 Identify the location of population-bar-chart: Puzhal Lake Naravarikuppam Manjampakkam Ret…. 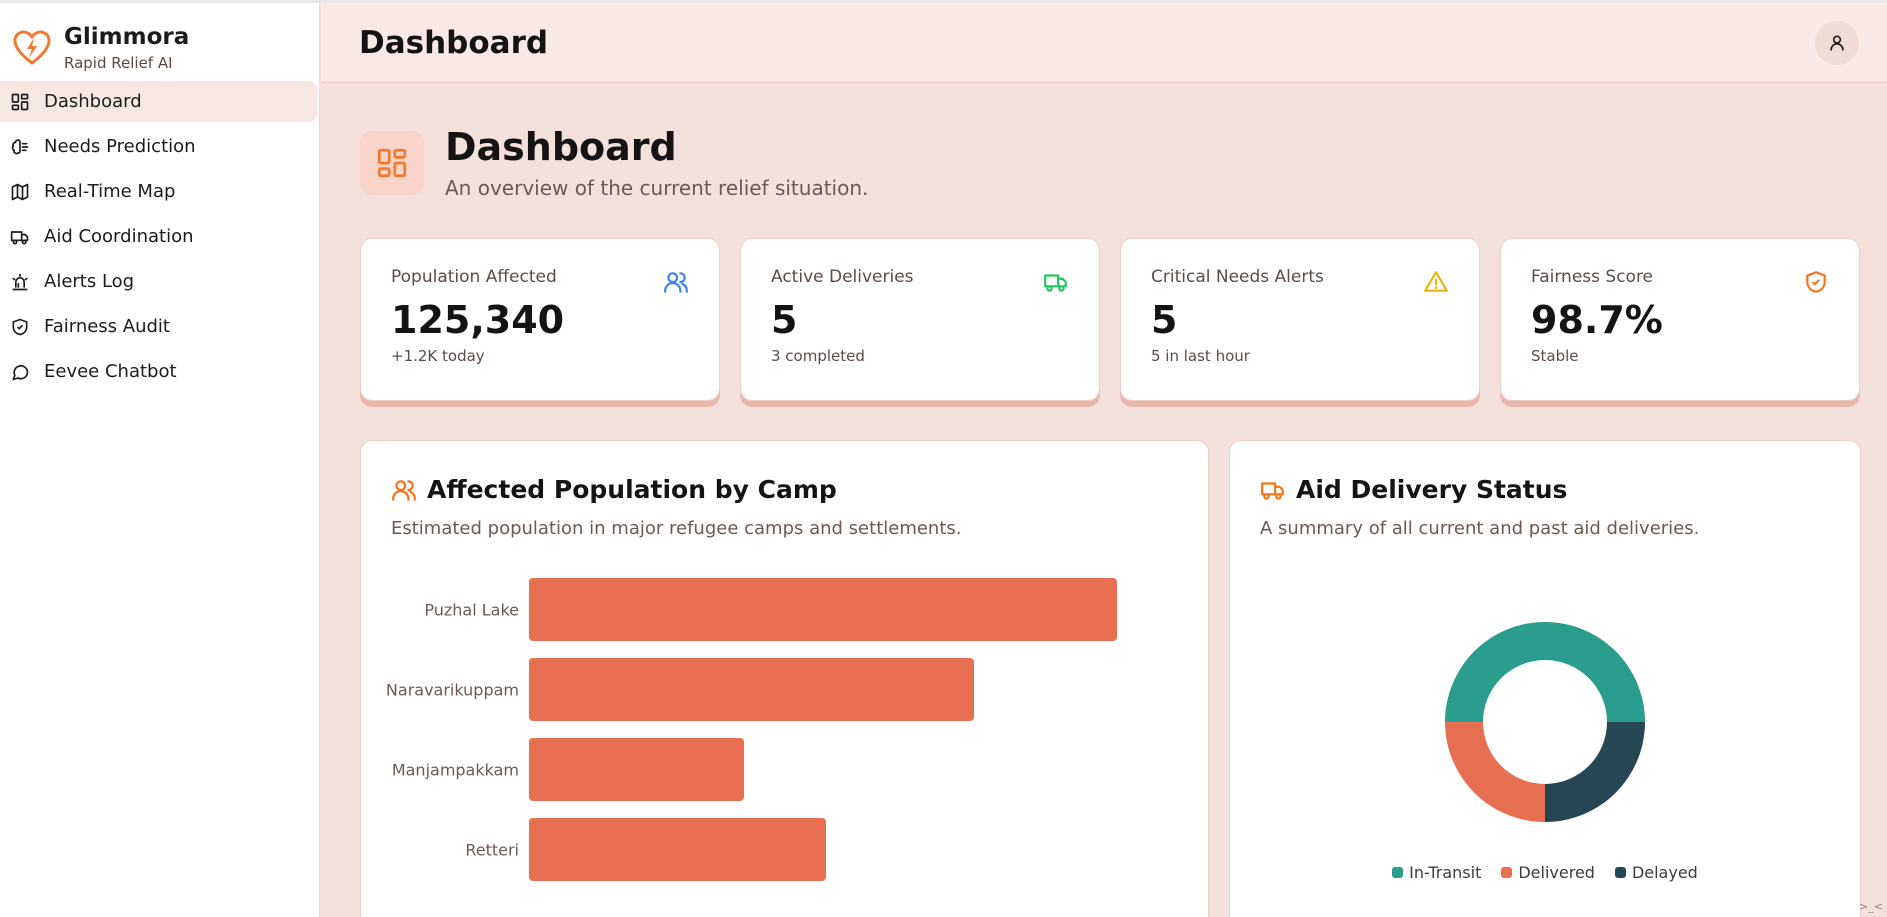
(751, 729).